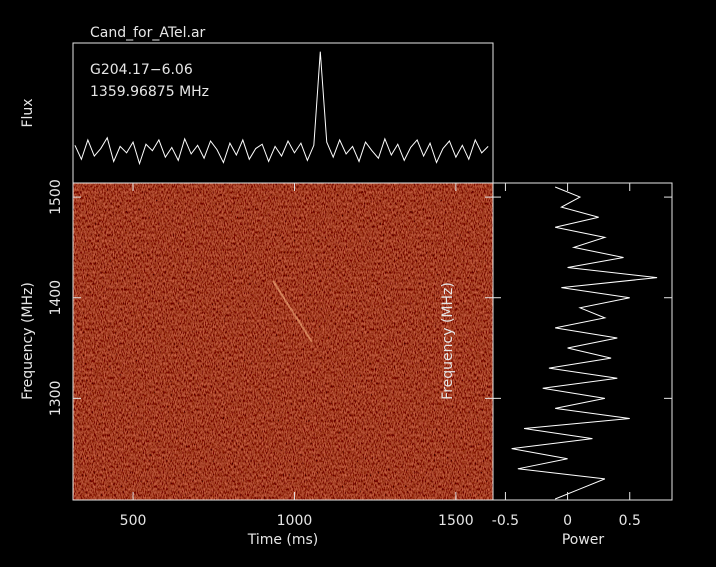 Image resolution: width=716 pixels, height=567 pixels. What do you see at coordinates (56, 399) in the screenshot?
I see `y-tick-label: 1300` at bounding box center [56, 399].